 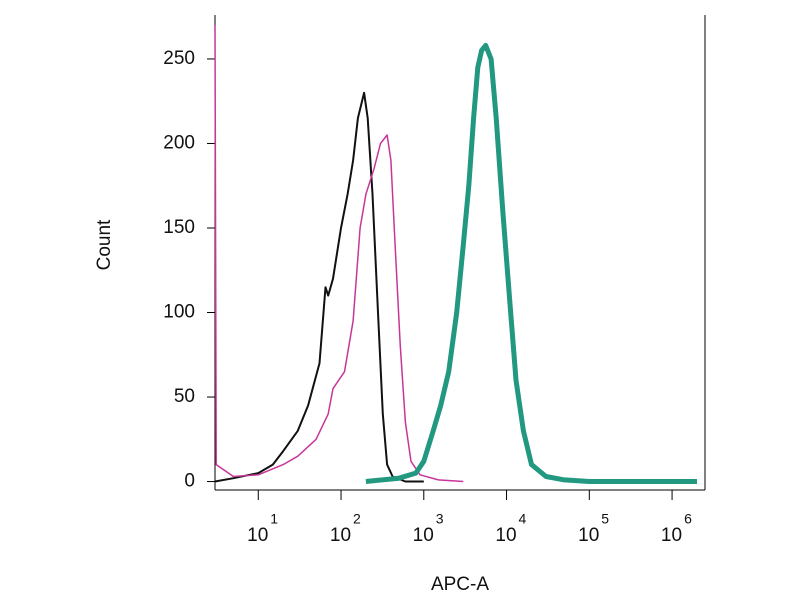 I want to click on y-tick-label: 100, so click(x=179, y=312).